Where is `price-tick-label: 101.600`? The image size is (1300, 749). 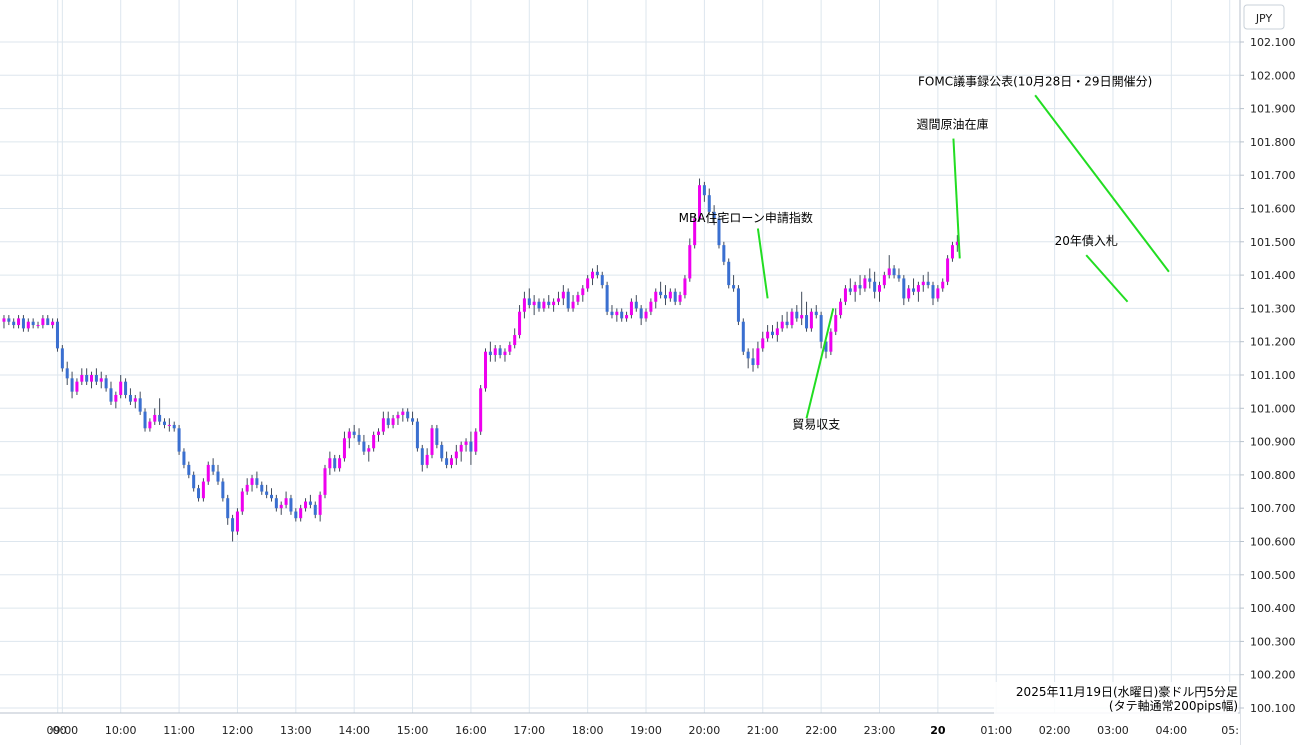
price-tick-label: 101.600 is located at coordinates (1273, 209).